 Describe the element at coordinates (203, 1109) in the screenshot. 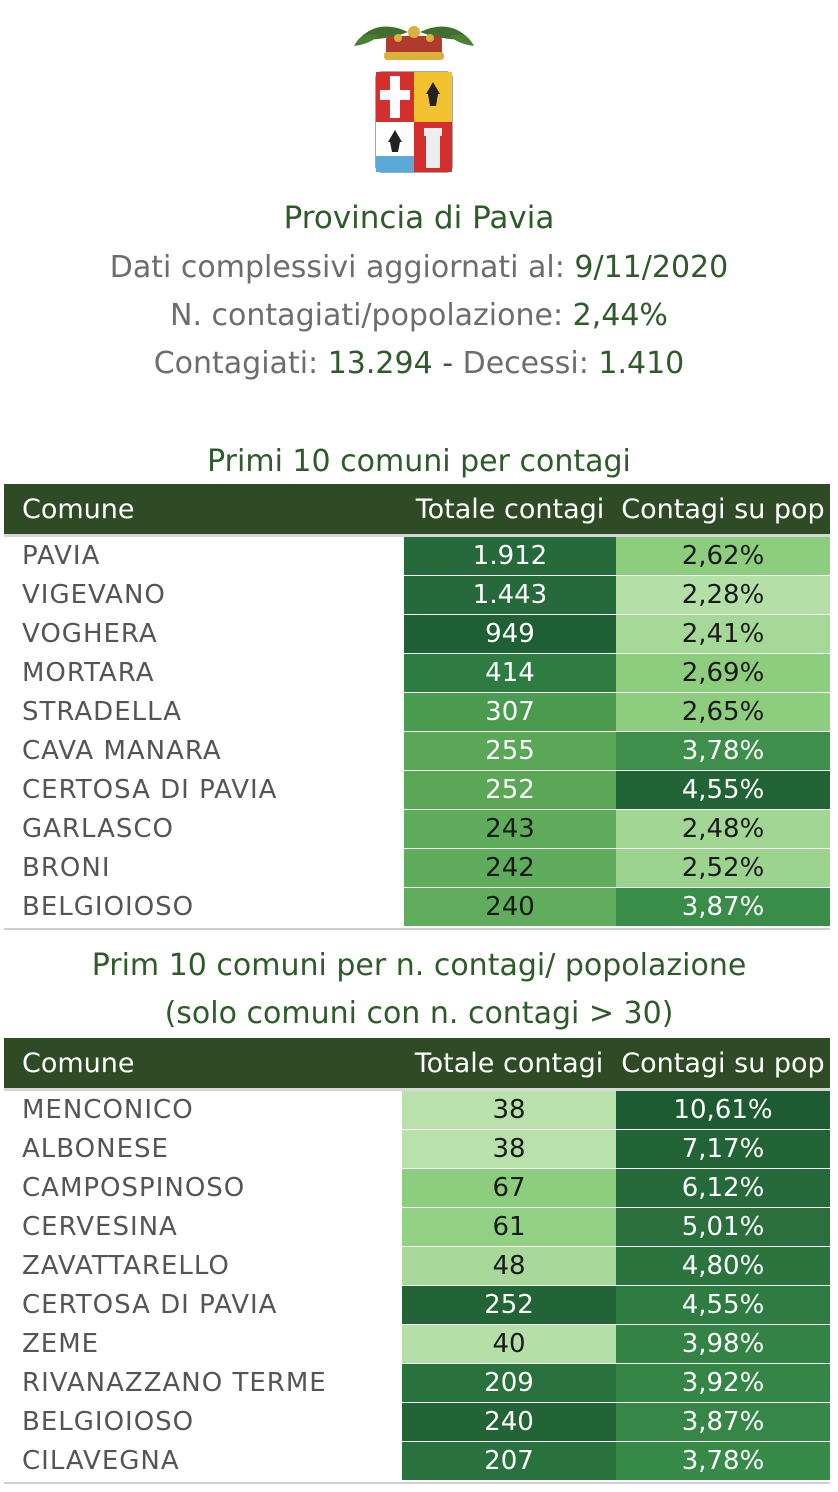

I see `cell-comune: MENCONICO` at that location.